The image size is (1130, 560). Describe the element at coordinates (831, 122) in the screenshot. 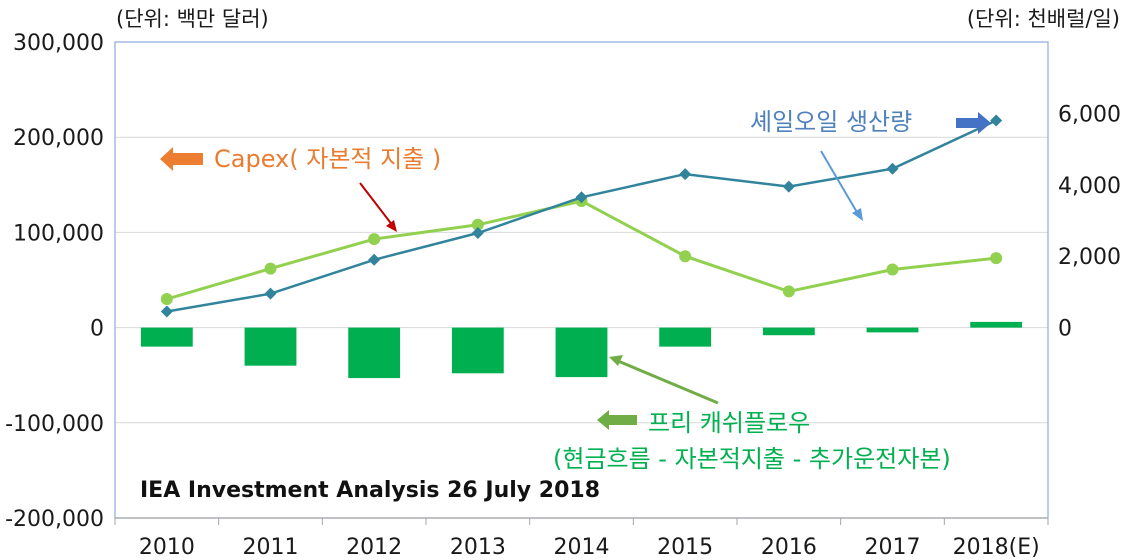

I see `shale-annotation: 셰일오일 생산량` at that location.